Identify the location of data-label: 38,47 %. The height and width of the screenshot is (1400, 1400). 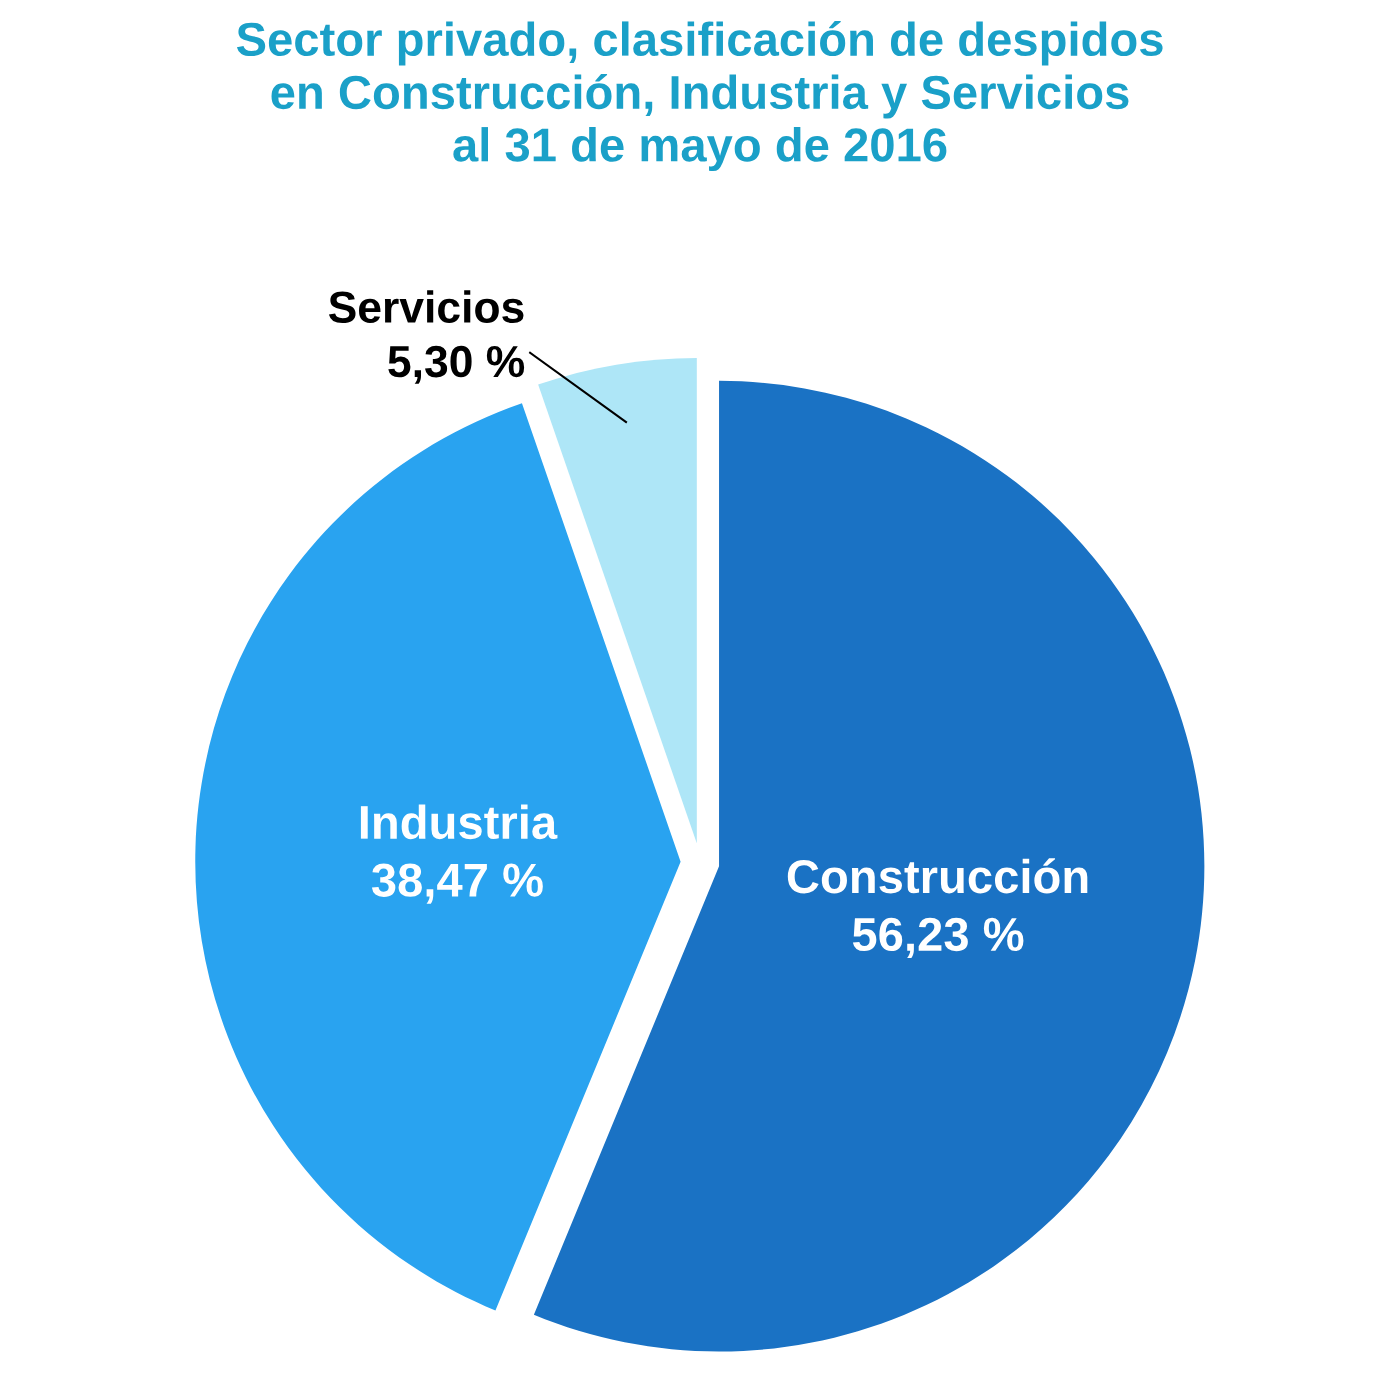
(457, 883).